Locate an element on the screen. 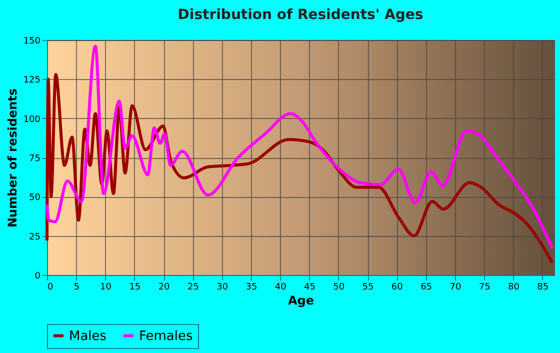 Image resolution: width=560 pixels, height=353 pixels. x-tick-label: 65 is located at coordinates (426, 287).